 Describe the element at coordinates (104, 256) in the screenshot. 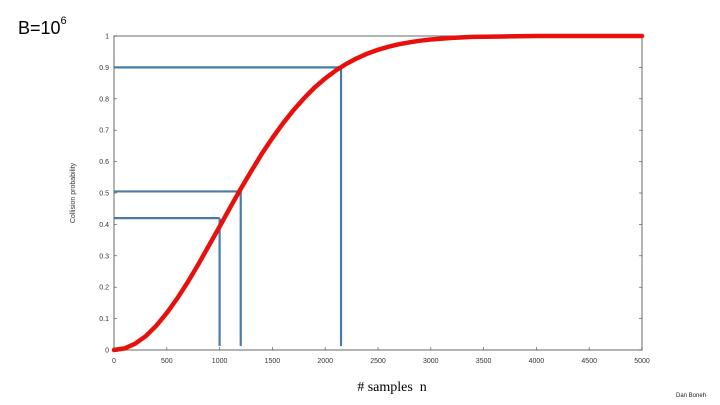

I see `y-tick-label: 0.3` at that location.